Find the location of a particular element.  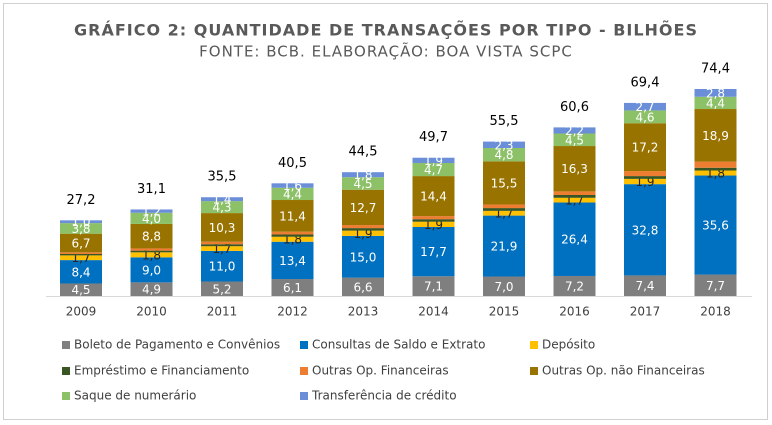

data-label: 18,9 is located at coordinates (715, 136).